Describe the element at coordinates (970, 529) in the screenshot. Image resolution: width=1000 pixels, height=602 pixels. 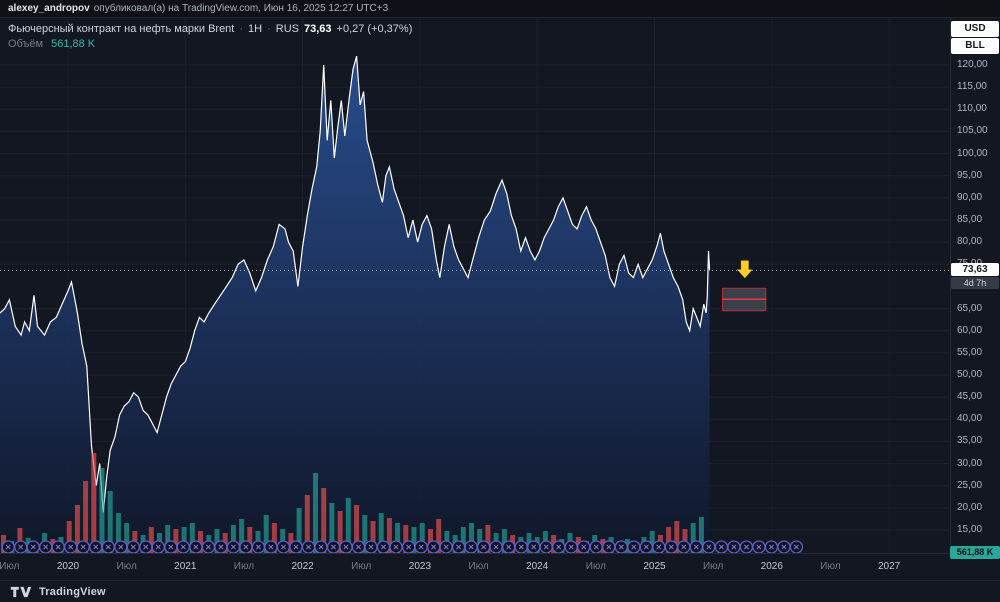
I see `price-axis-label: 15,00` at that location.